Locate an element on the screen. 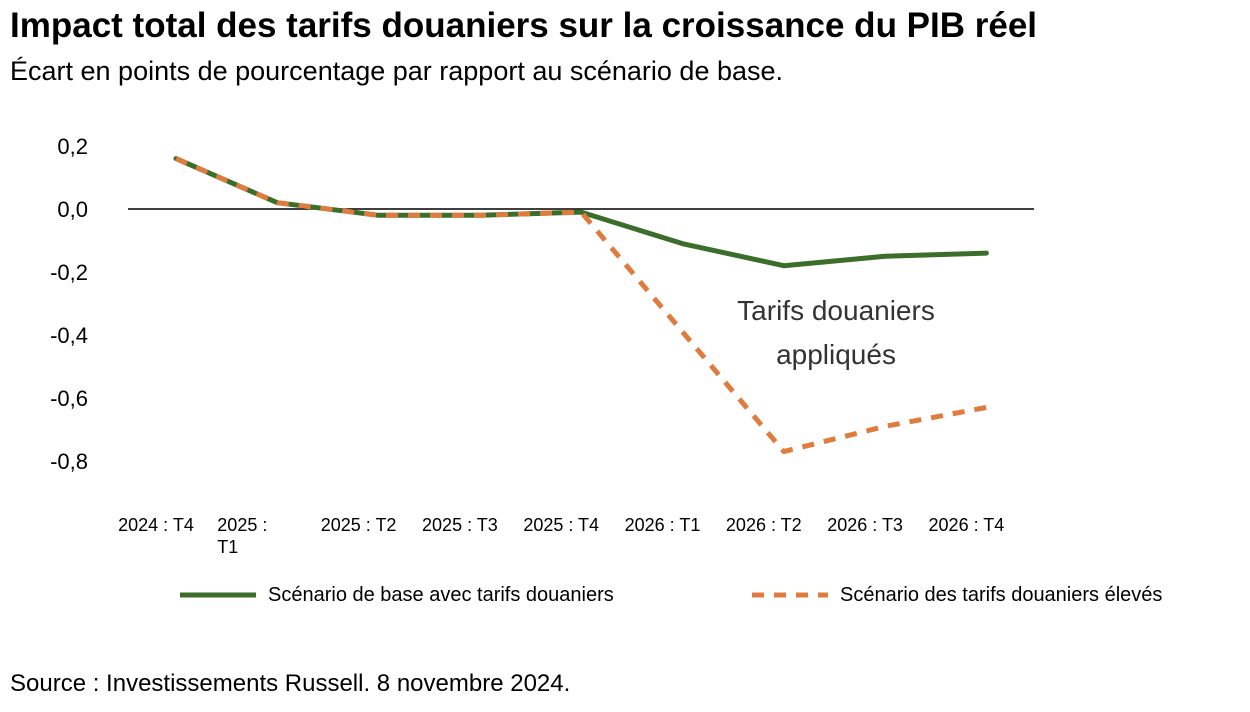 Image resolution: width=1250 pixels, height=712 pixels. x-tick-label: 2024 : T4 is located at coordinates (156, 525).